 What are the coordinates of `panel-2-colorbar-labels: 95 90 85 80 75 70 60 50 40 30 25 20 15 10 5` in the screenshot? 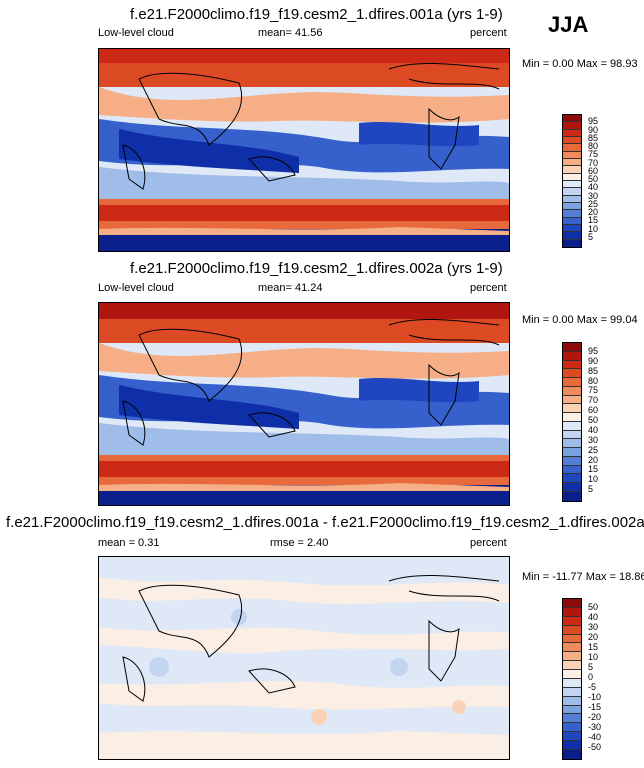 It's located at (603, 421).